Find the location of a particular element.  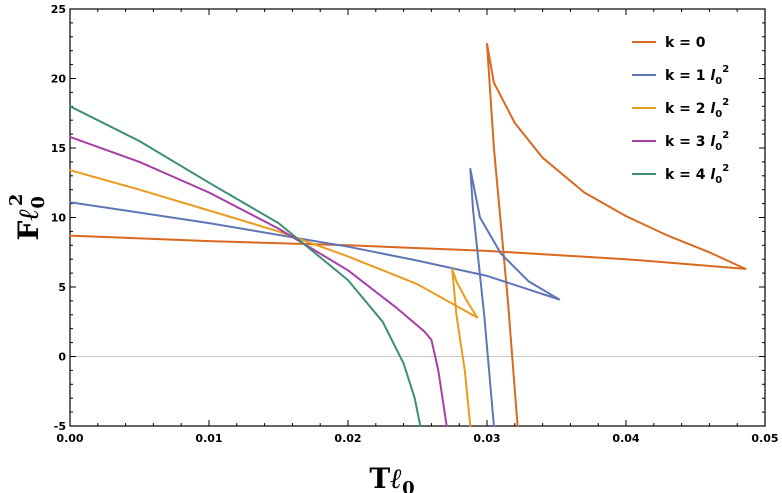

x-tick-label: 0.02 is located at coordinates (347, 438).